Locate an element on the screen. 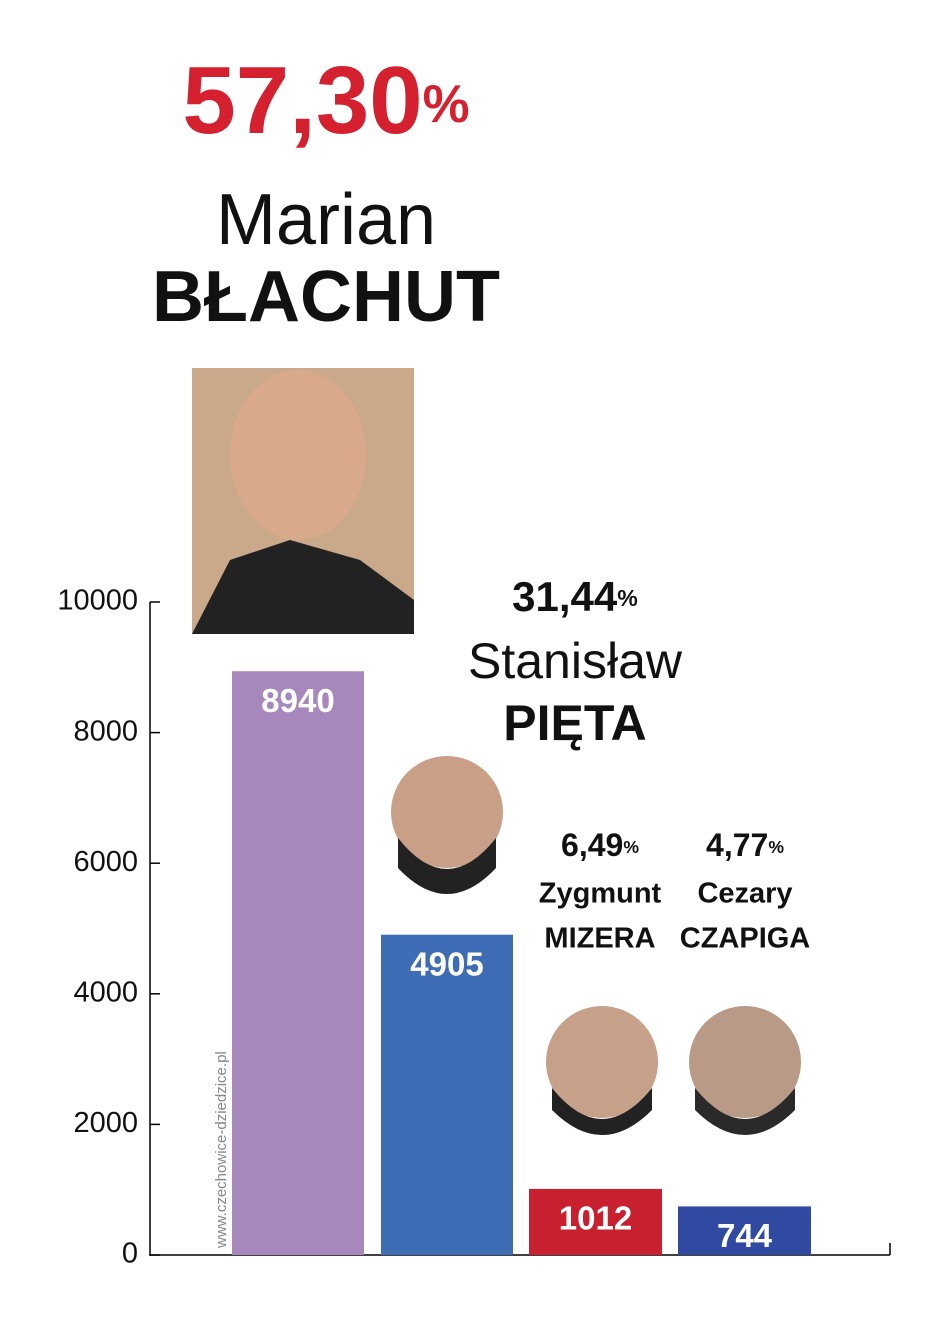  value-label: 1012 is located at coordinates (595, 1218).